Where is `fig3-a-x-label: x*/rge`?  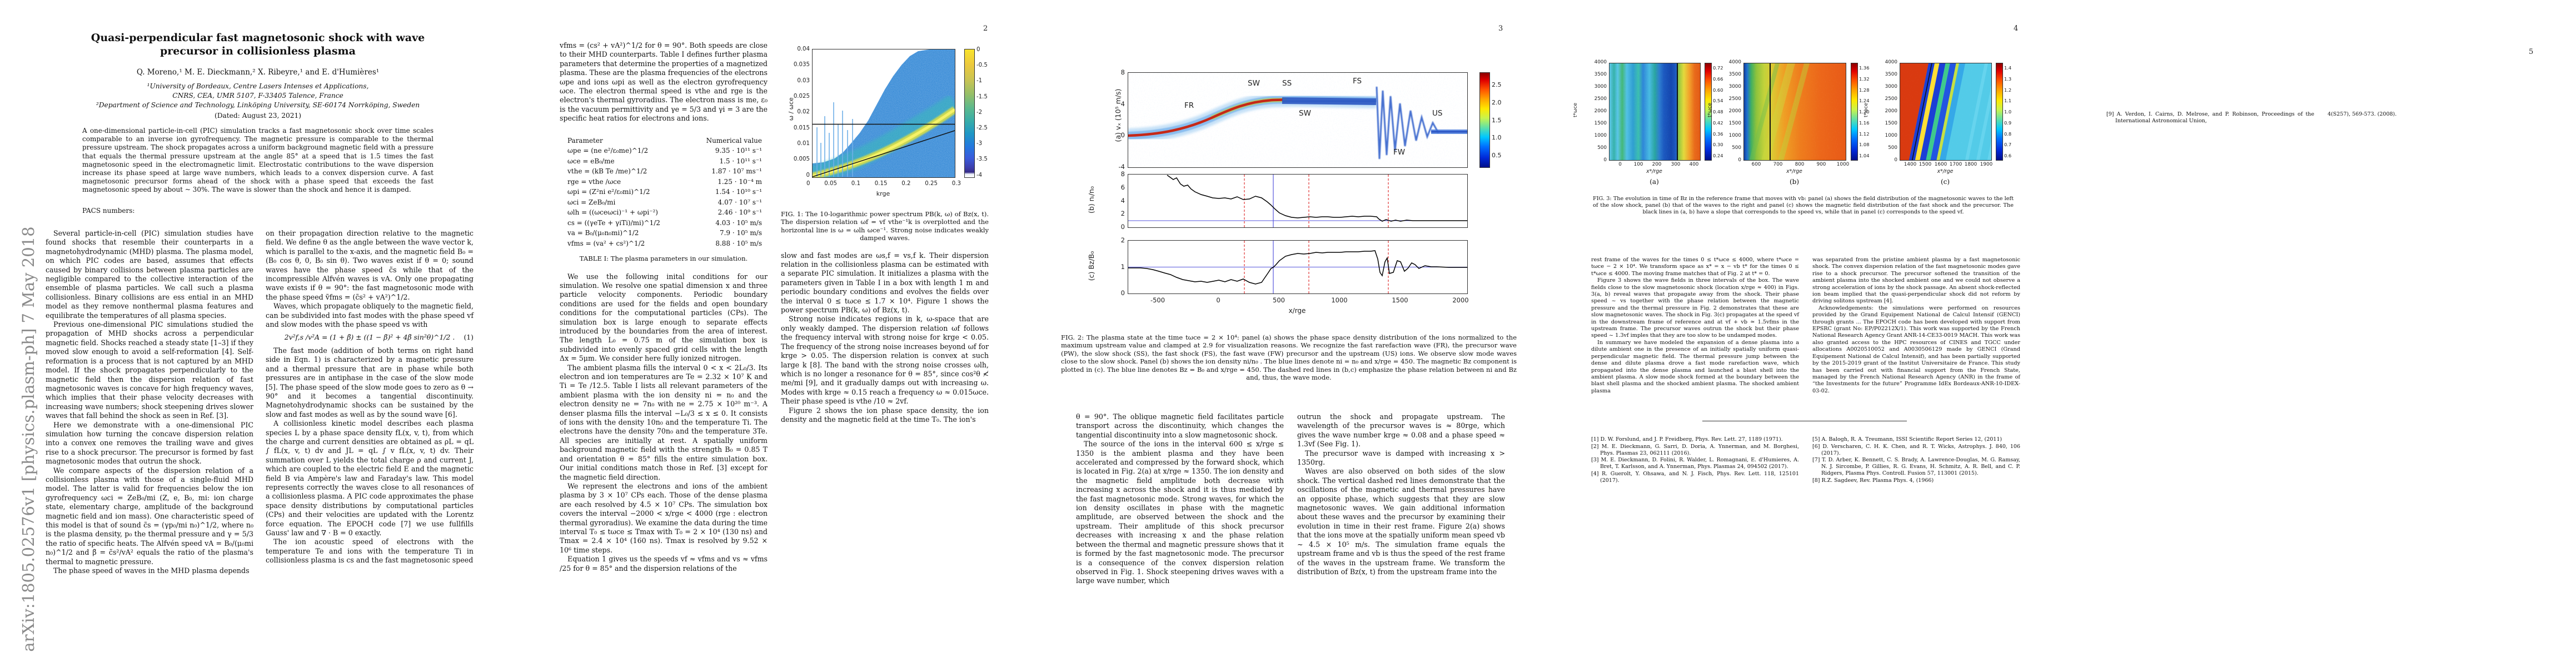 fig3-a-x-label: x*/rge is located at coordinates (1654, 171).